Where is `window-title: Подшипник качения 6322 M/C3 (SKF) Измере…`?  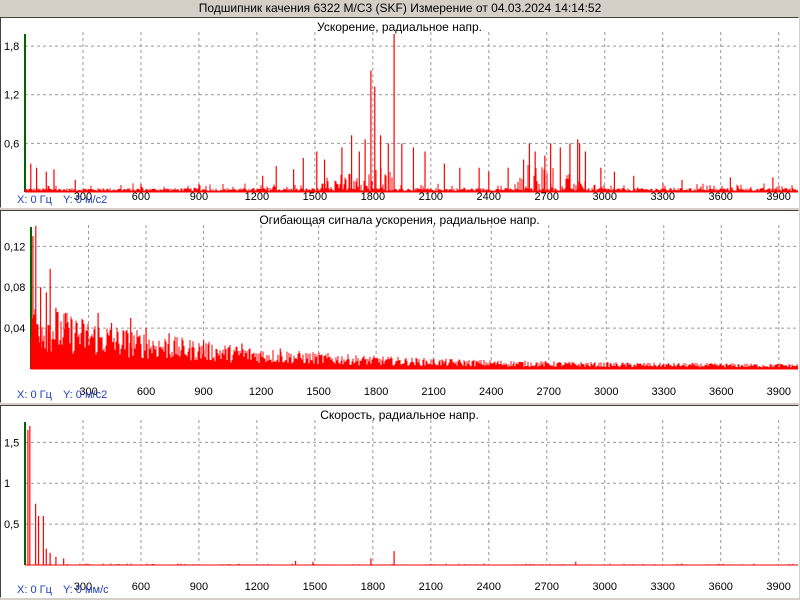
window-title: Подшипник качения 6322 M/C3 (SKF) Измере… is located at coordinates (400, 8).